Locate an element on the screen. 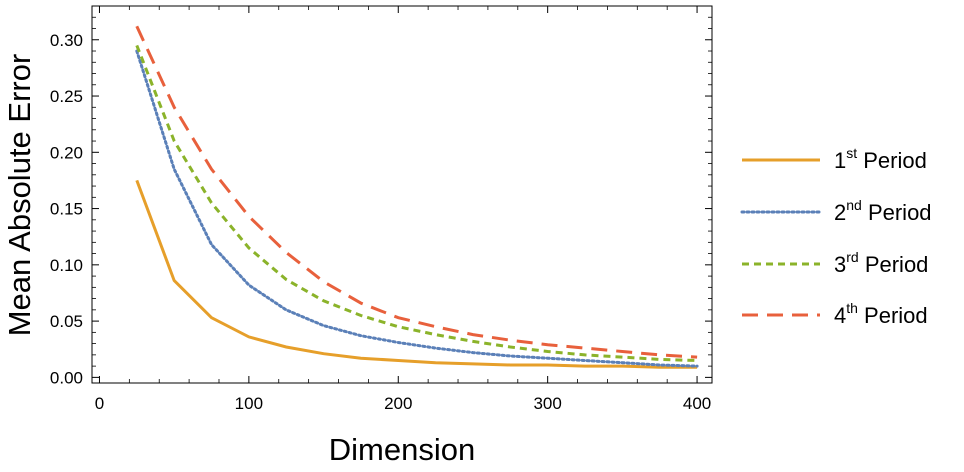 This screenshot has width=964, height=472. y-tick-label: 0.15 is located at coordinates (66, 209).